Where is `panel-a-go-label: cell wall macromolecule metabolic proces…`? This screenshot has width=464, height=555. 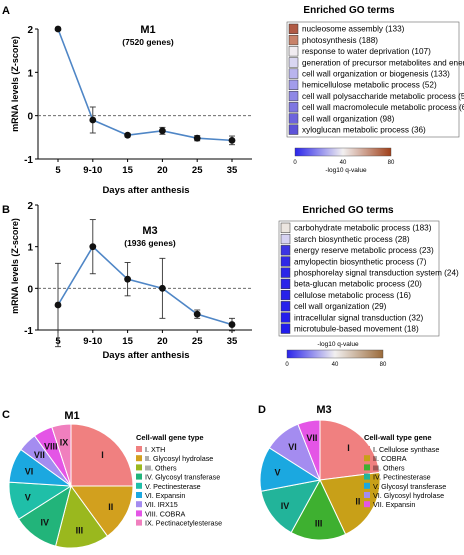
panel-a-go-label: cell wall macromolecule metabolic proces… is located at coordinates (383, 107).